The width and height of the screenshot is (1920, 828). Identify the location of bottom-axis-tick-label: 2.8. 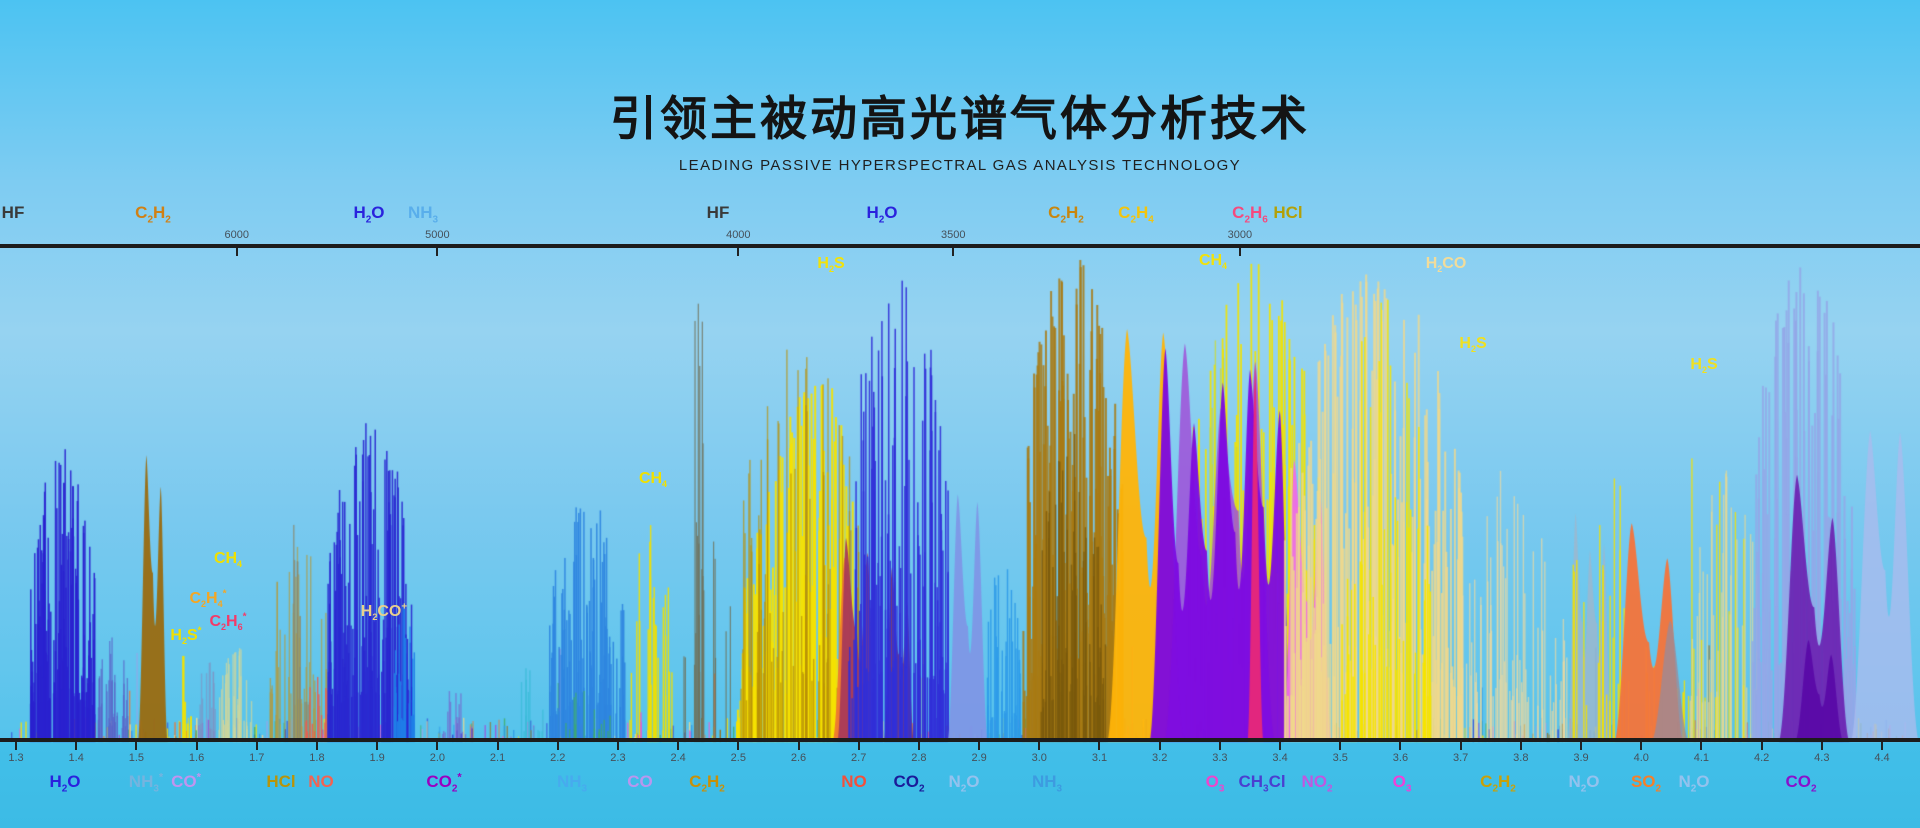
(919, 758).